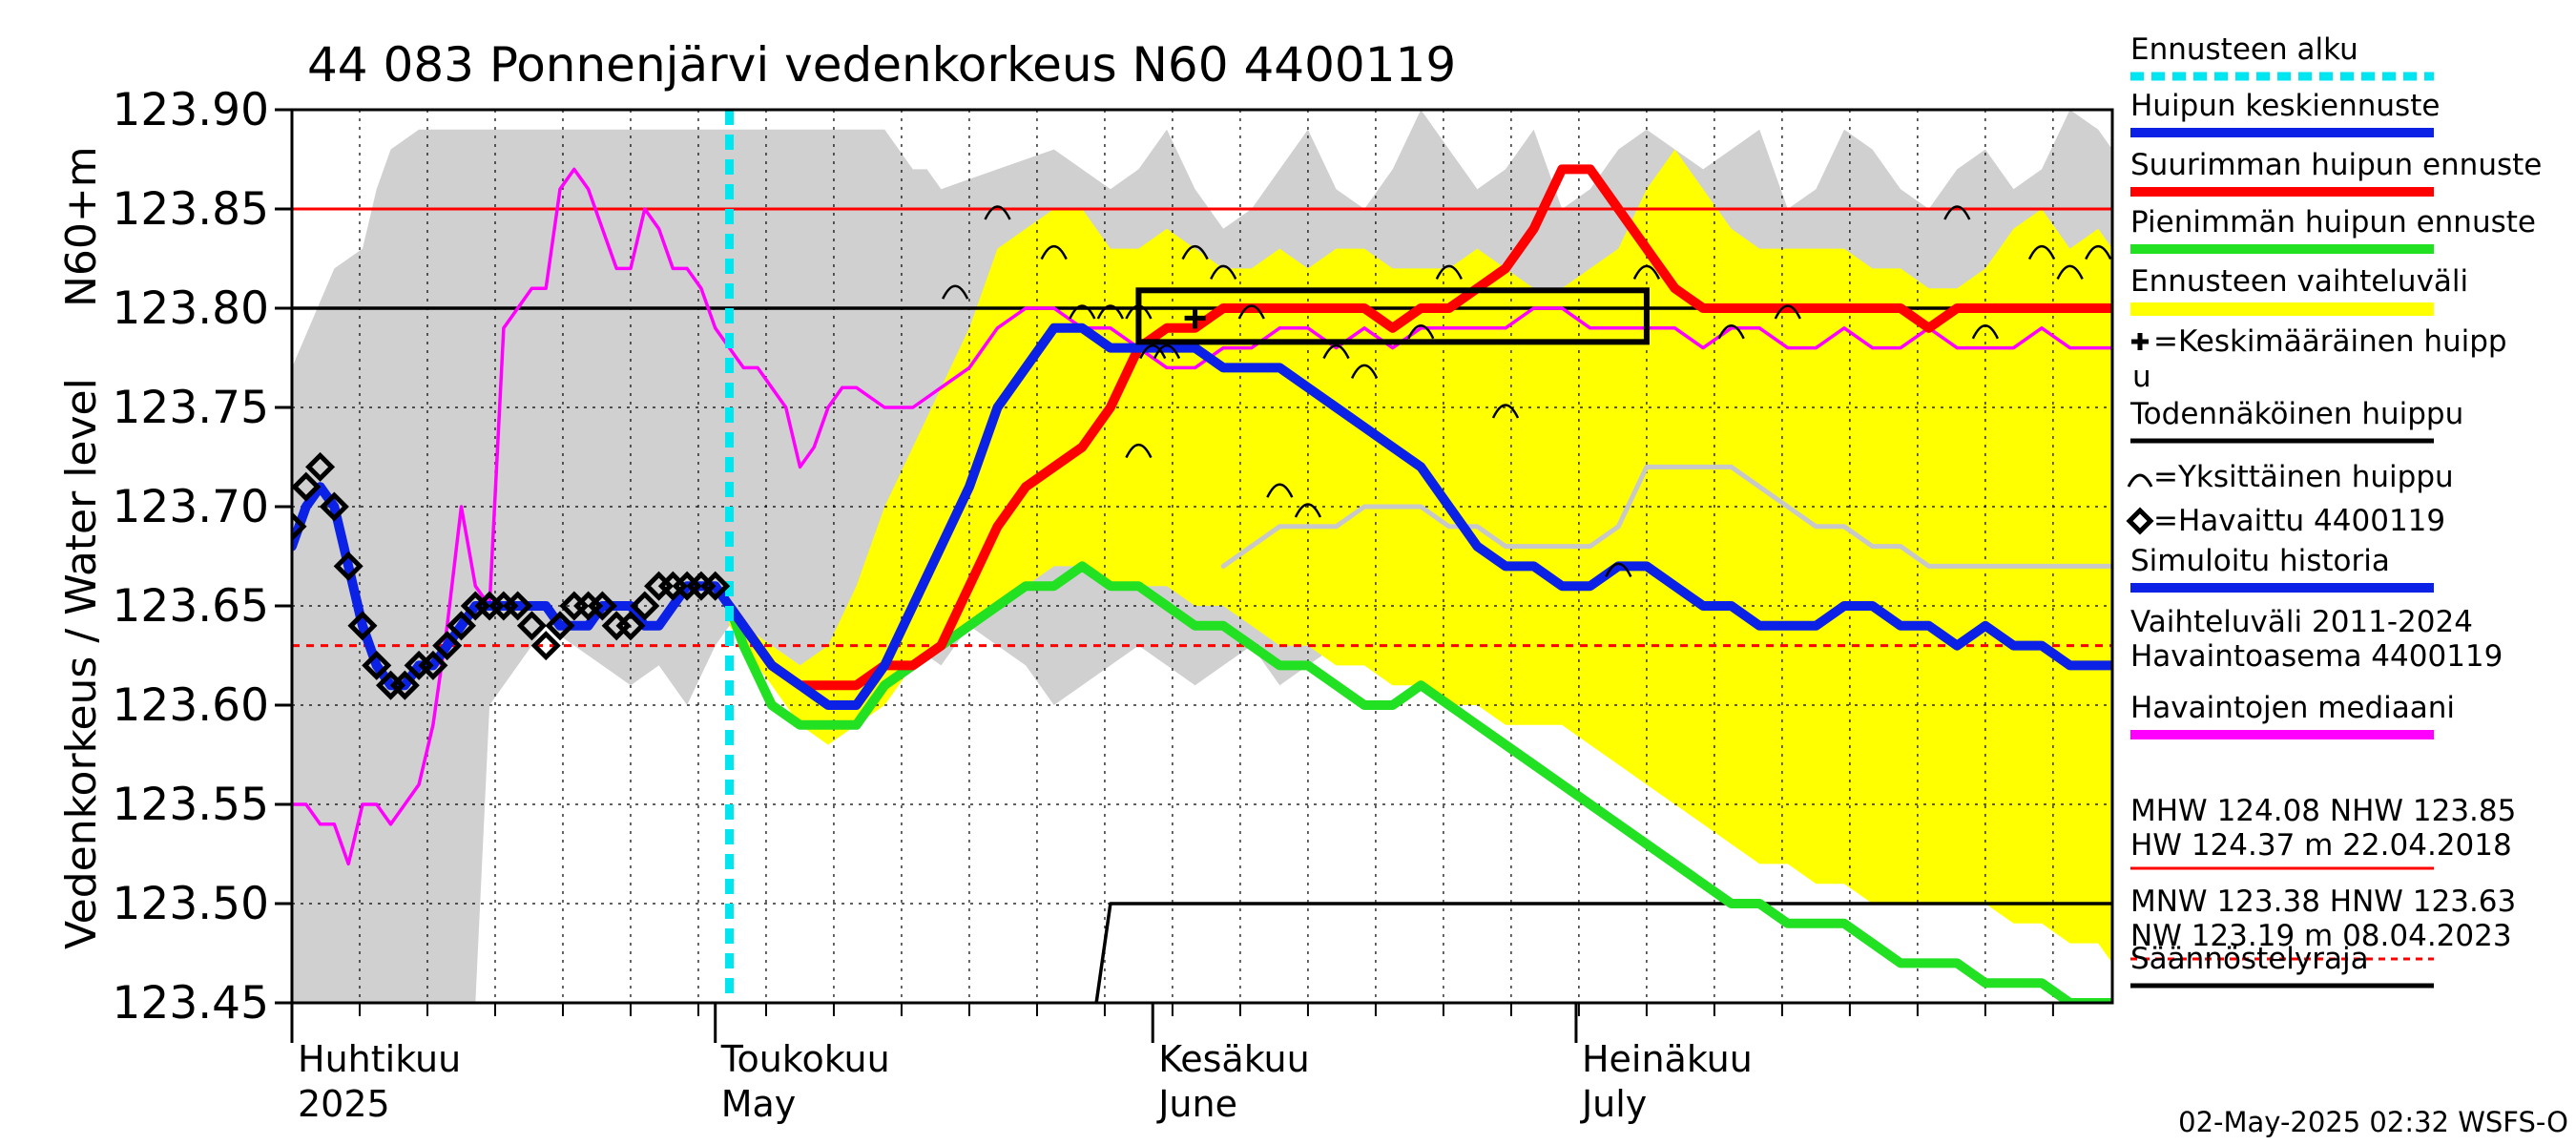 This screenshot has width=2576, height=1145. What do you see at coordinates (2323, 811) in the screenshot?
I see `legend-label: MHW 124.08 NHW 123.85` at bounding box center [2323, 811].